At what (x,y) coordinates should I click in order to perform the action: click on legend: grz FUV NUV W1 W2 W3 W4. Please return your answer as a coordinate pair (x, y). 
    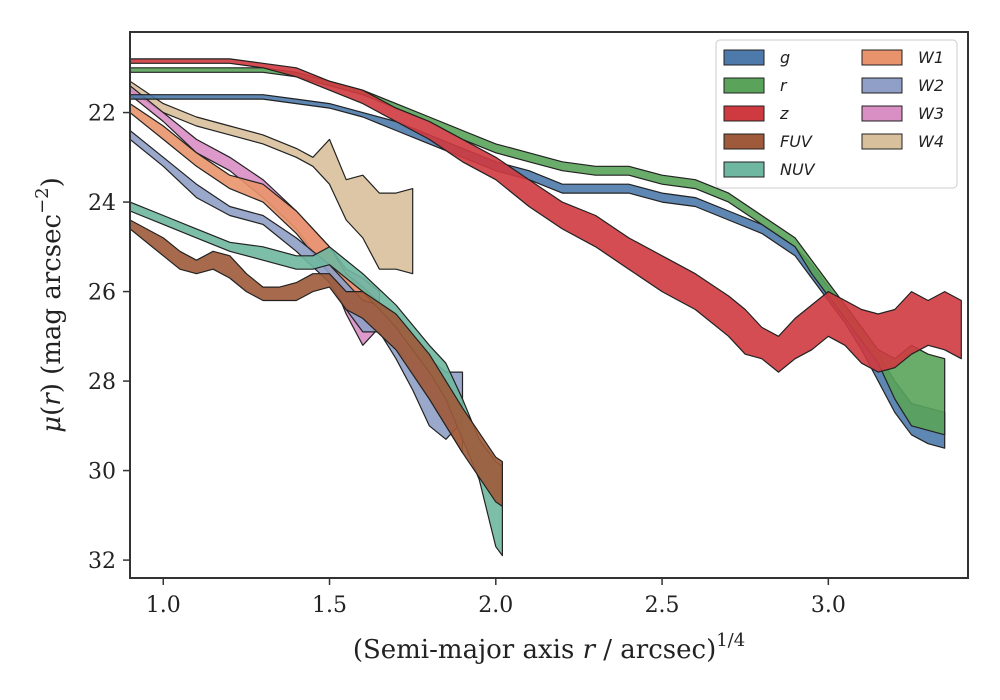
    Looking at the image, I should click on (836, 114).